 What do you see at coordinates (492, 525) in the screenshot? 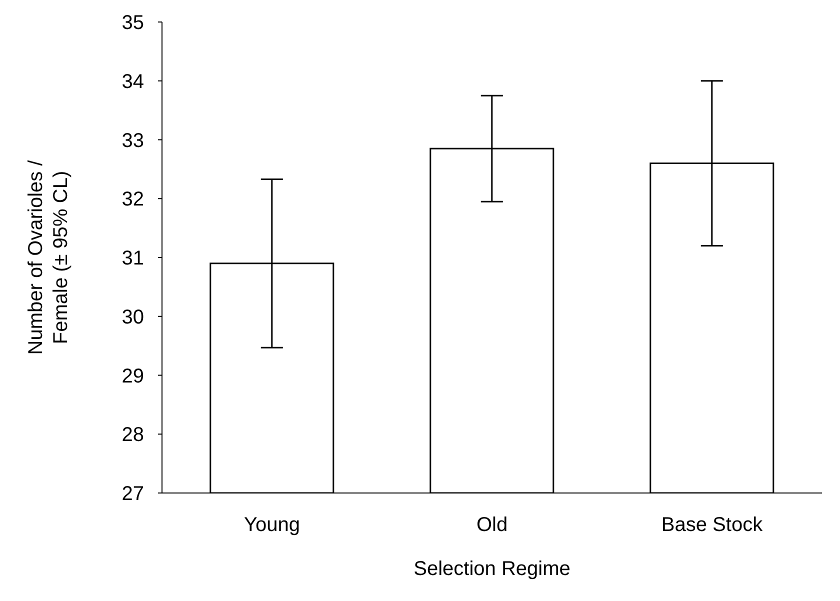
I see `x-tick-label: Old` at bounding box center [492, 525].